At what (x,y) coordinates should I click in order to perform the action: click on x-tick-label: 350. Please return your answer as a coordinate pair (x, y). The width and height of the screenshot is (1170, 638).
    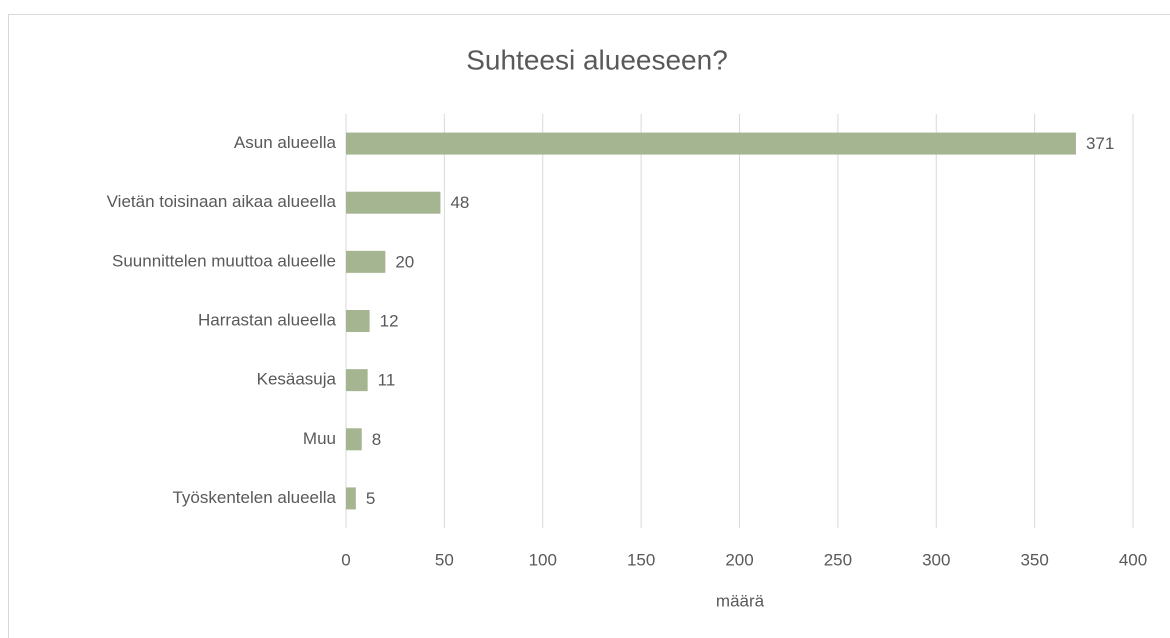
    Looking at the image, I should click on (1034, 559).